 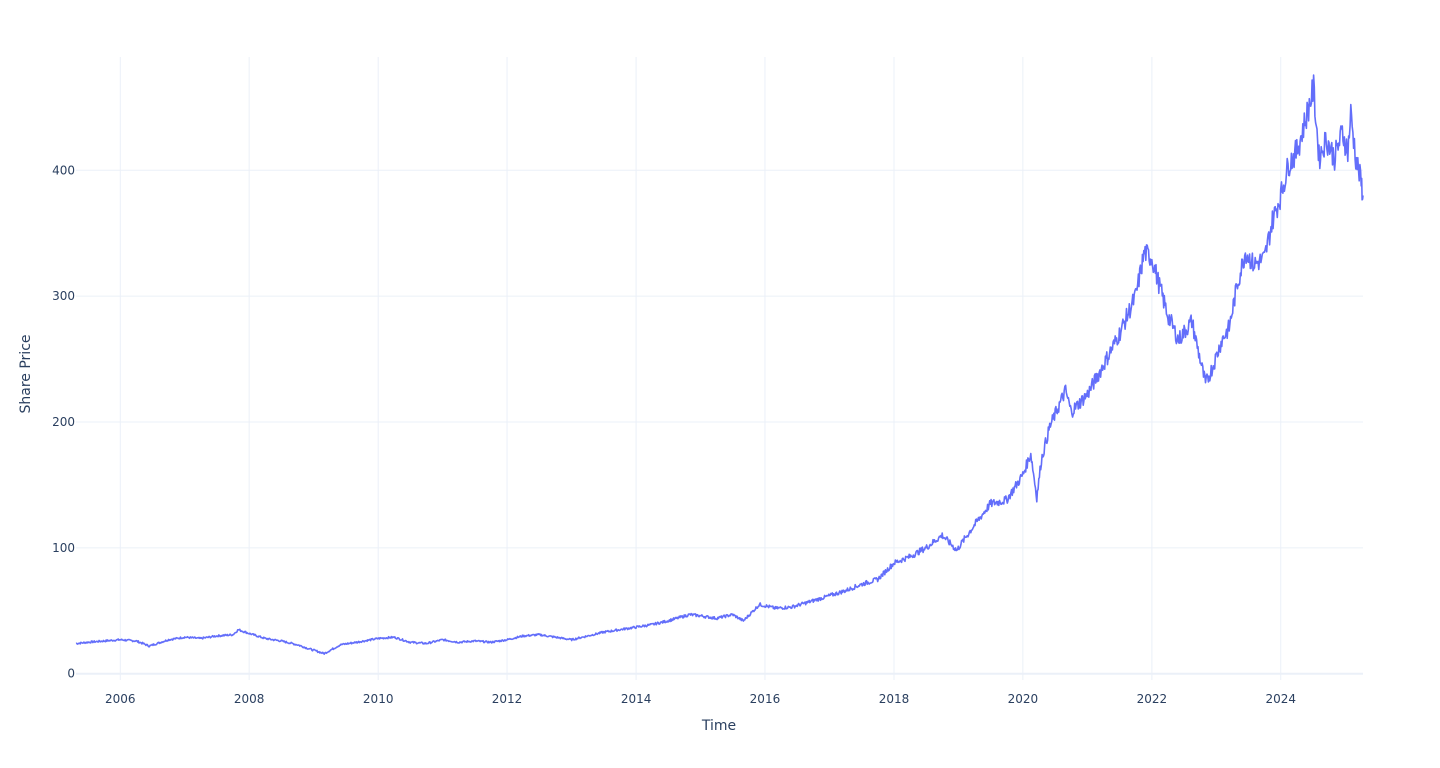 I want to click on y-tick-label: 400, so click(x=63, y=170).